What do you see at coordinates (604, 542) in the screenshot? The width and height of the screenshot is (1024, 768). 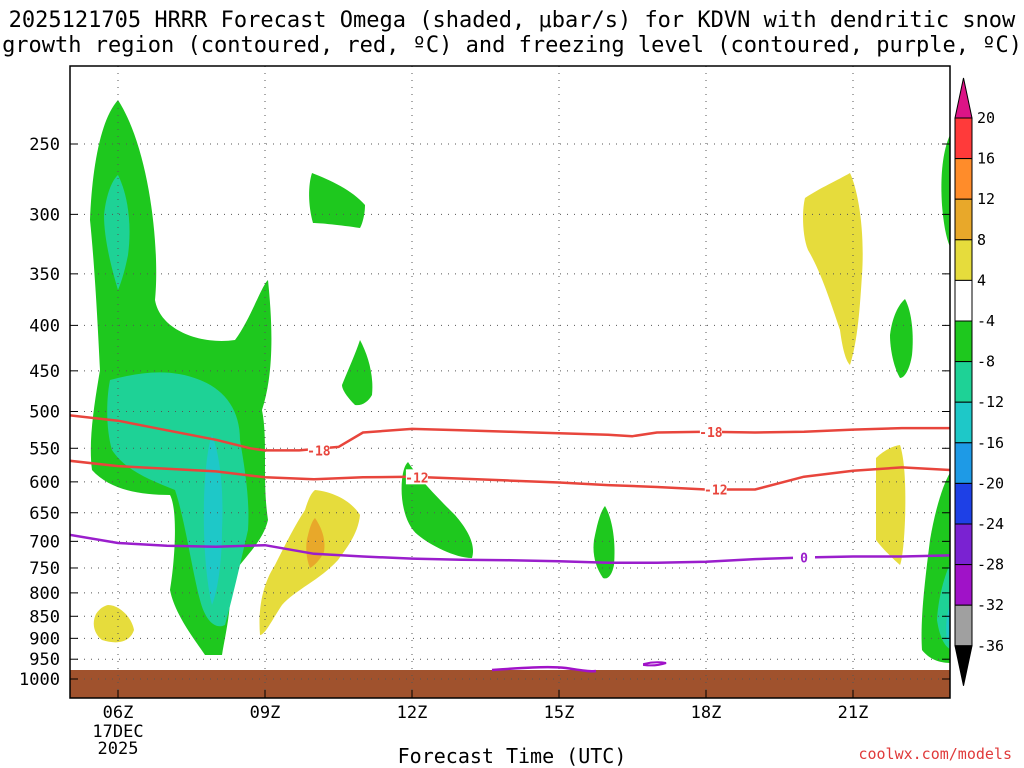 I see `omega-cell-green-16z` at bounding box center [604, 542].